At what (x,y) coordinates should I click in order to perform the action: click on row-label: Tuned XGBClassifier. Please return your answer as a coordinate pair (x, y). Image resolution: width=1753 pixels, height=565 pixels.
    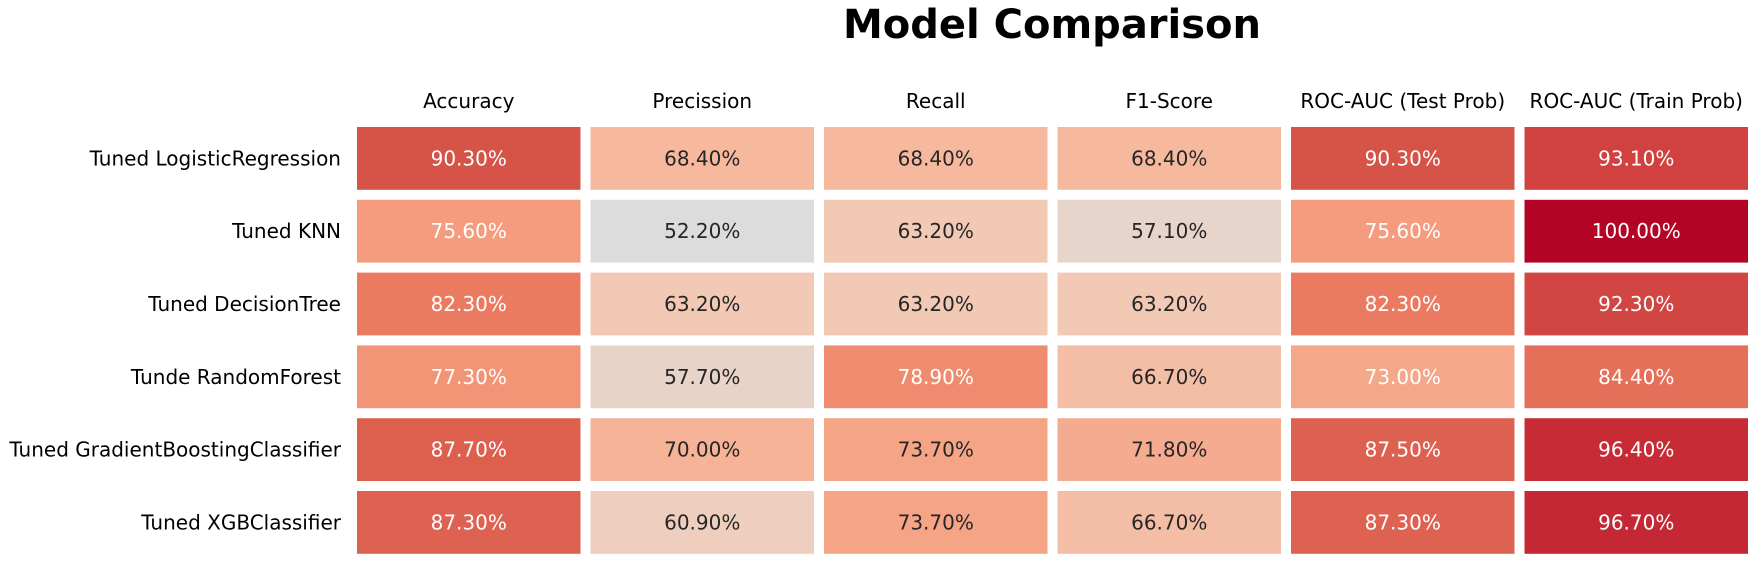
    Looking at the image, I should click on (241, 522).